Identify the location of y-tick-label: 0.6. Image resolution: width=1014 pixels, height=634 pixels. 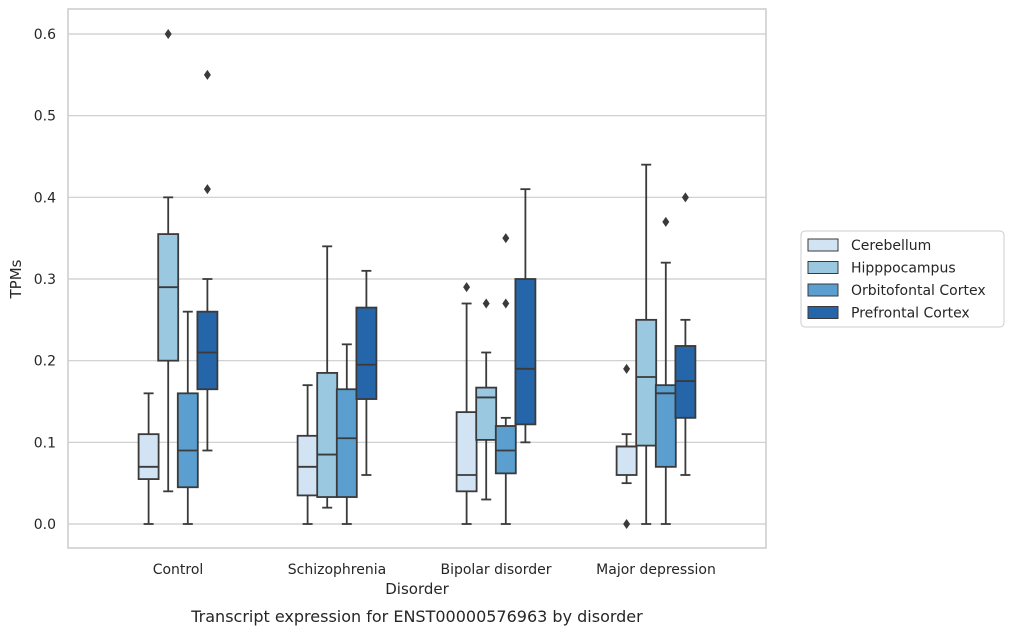
(45, 35).